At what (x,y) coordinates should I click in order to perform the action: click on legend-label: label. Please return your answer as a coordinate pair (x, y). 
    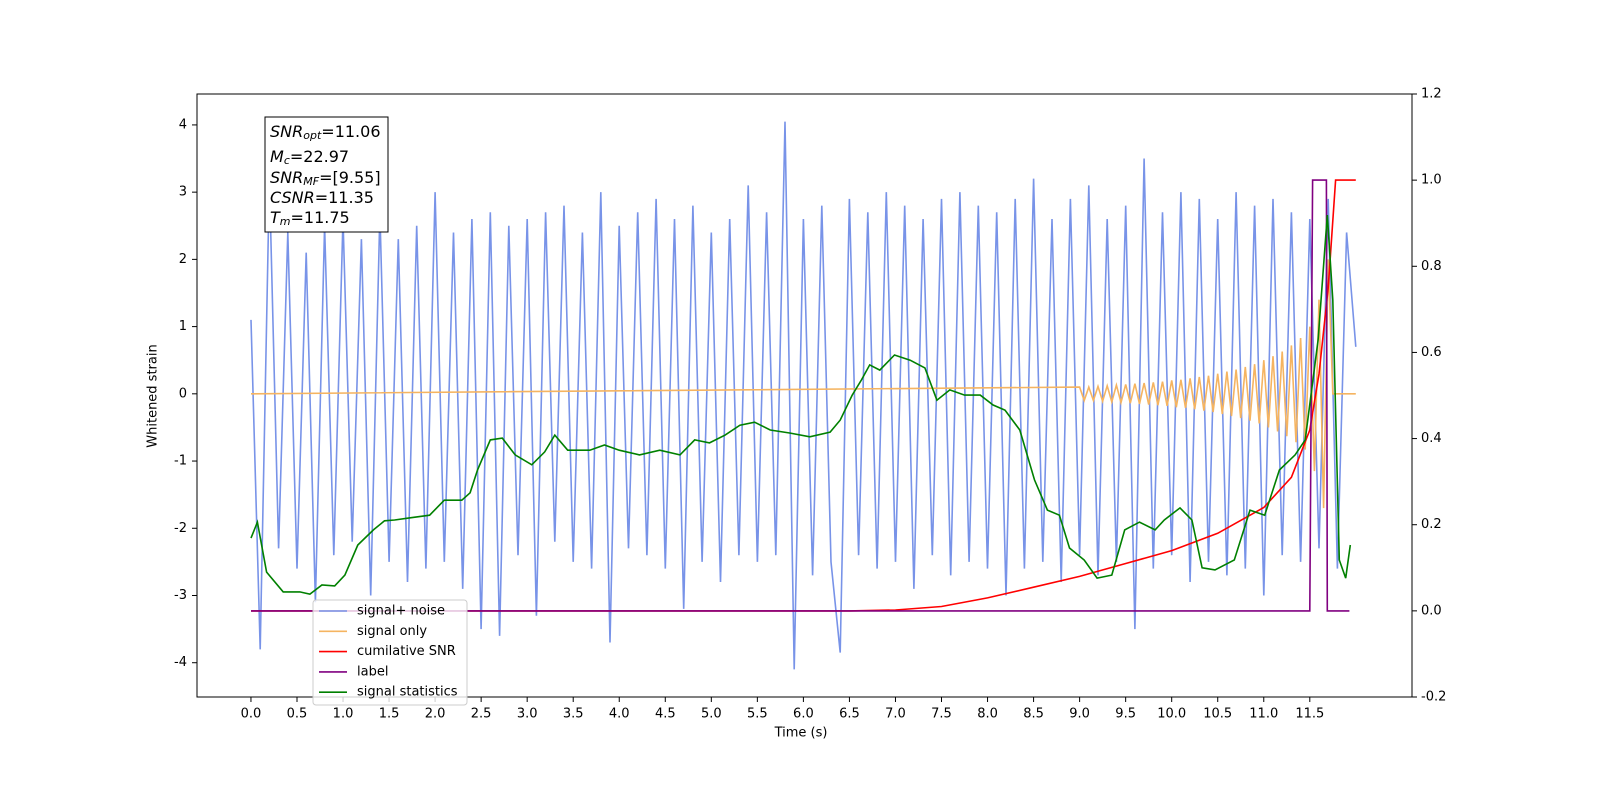
    Looking at the image, I should click on (372, 671).